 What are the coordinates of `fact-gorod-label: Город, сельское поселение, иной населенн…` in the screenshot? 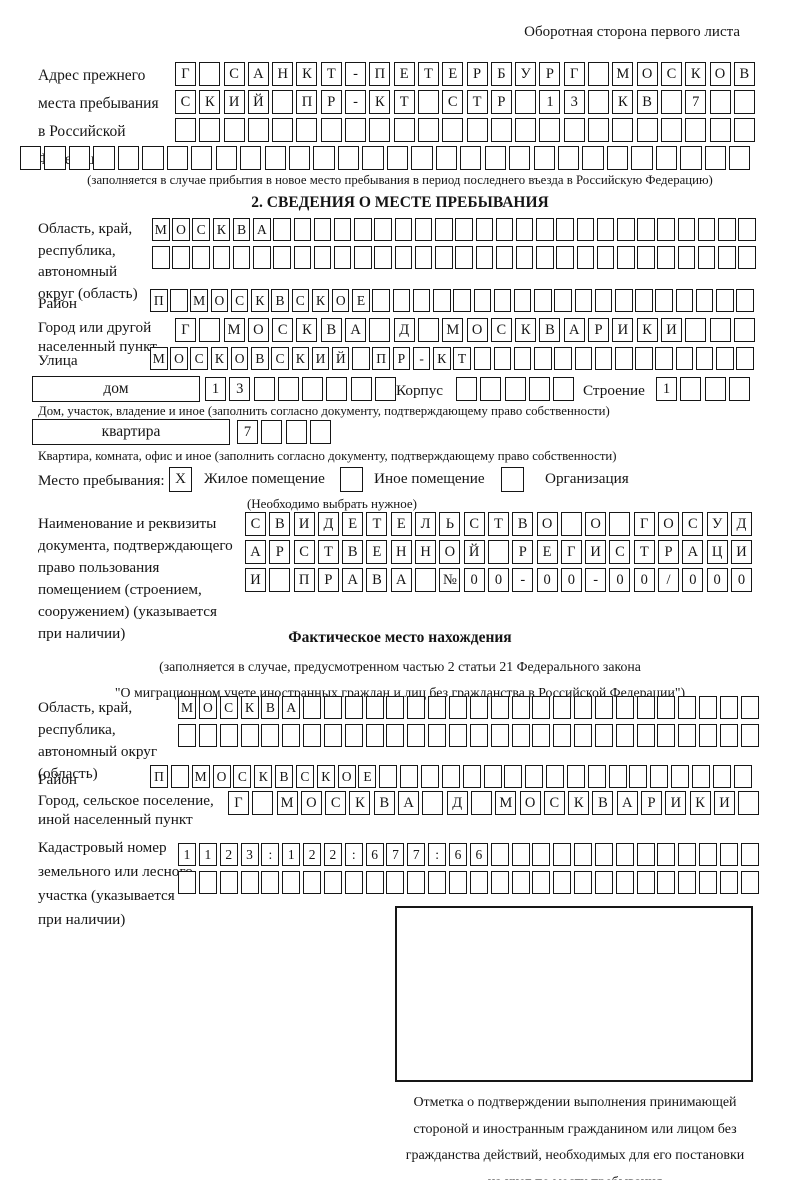 It's located at (126, 810).